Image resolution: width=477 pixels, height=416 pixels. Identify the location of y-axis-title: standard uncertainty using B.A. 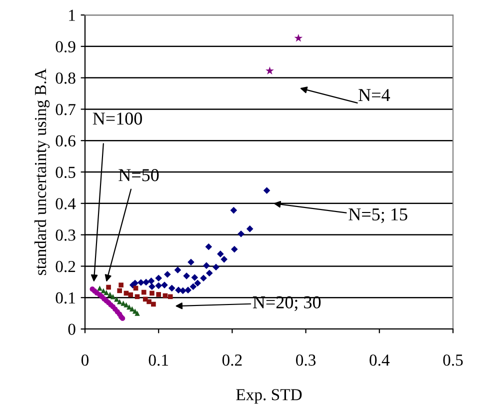
(42, 171).